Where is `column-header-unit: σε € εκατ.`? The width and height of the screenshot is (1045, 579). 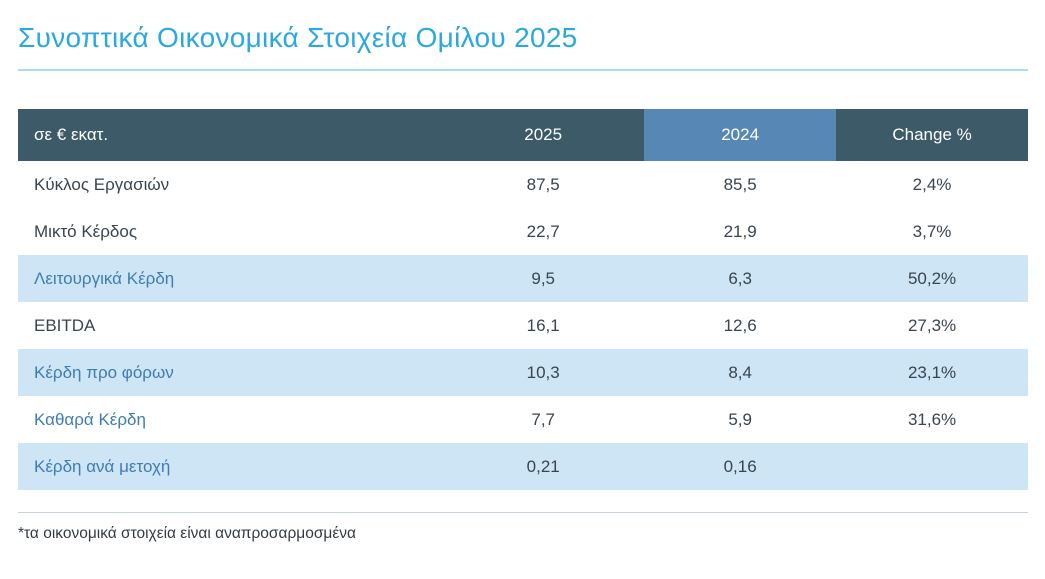 column-header-unit: σε € εκατ. is located at coordinates (230, 135).